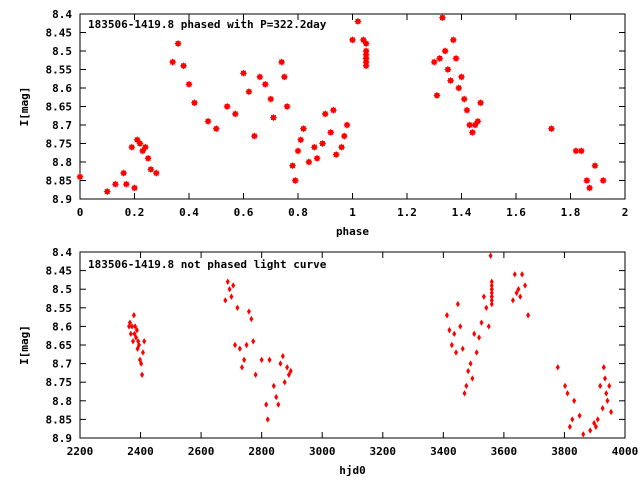 The height and width of the screenshot is (480, 640). I want to click on y-tick-label: 8.65, so click(59, 345).